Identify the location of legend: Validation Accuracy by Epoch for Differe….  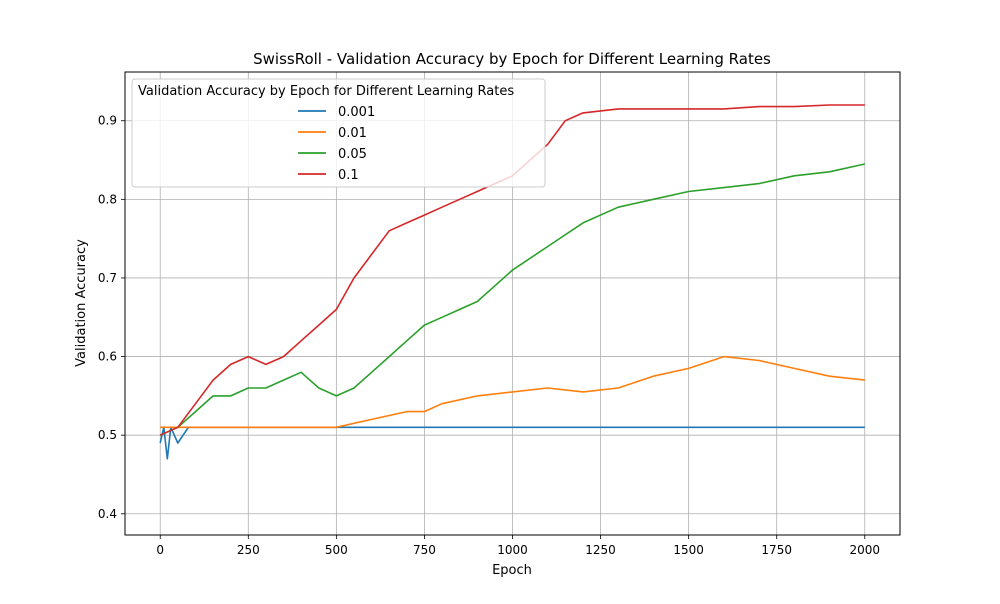
(338, 133).